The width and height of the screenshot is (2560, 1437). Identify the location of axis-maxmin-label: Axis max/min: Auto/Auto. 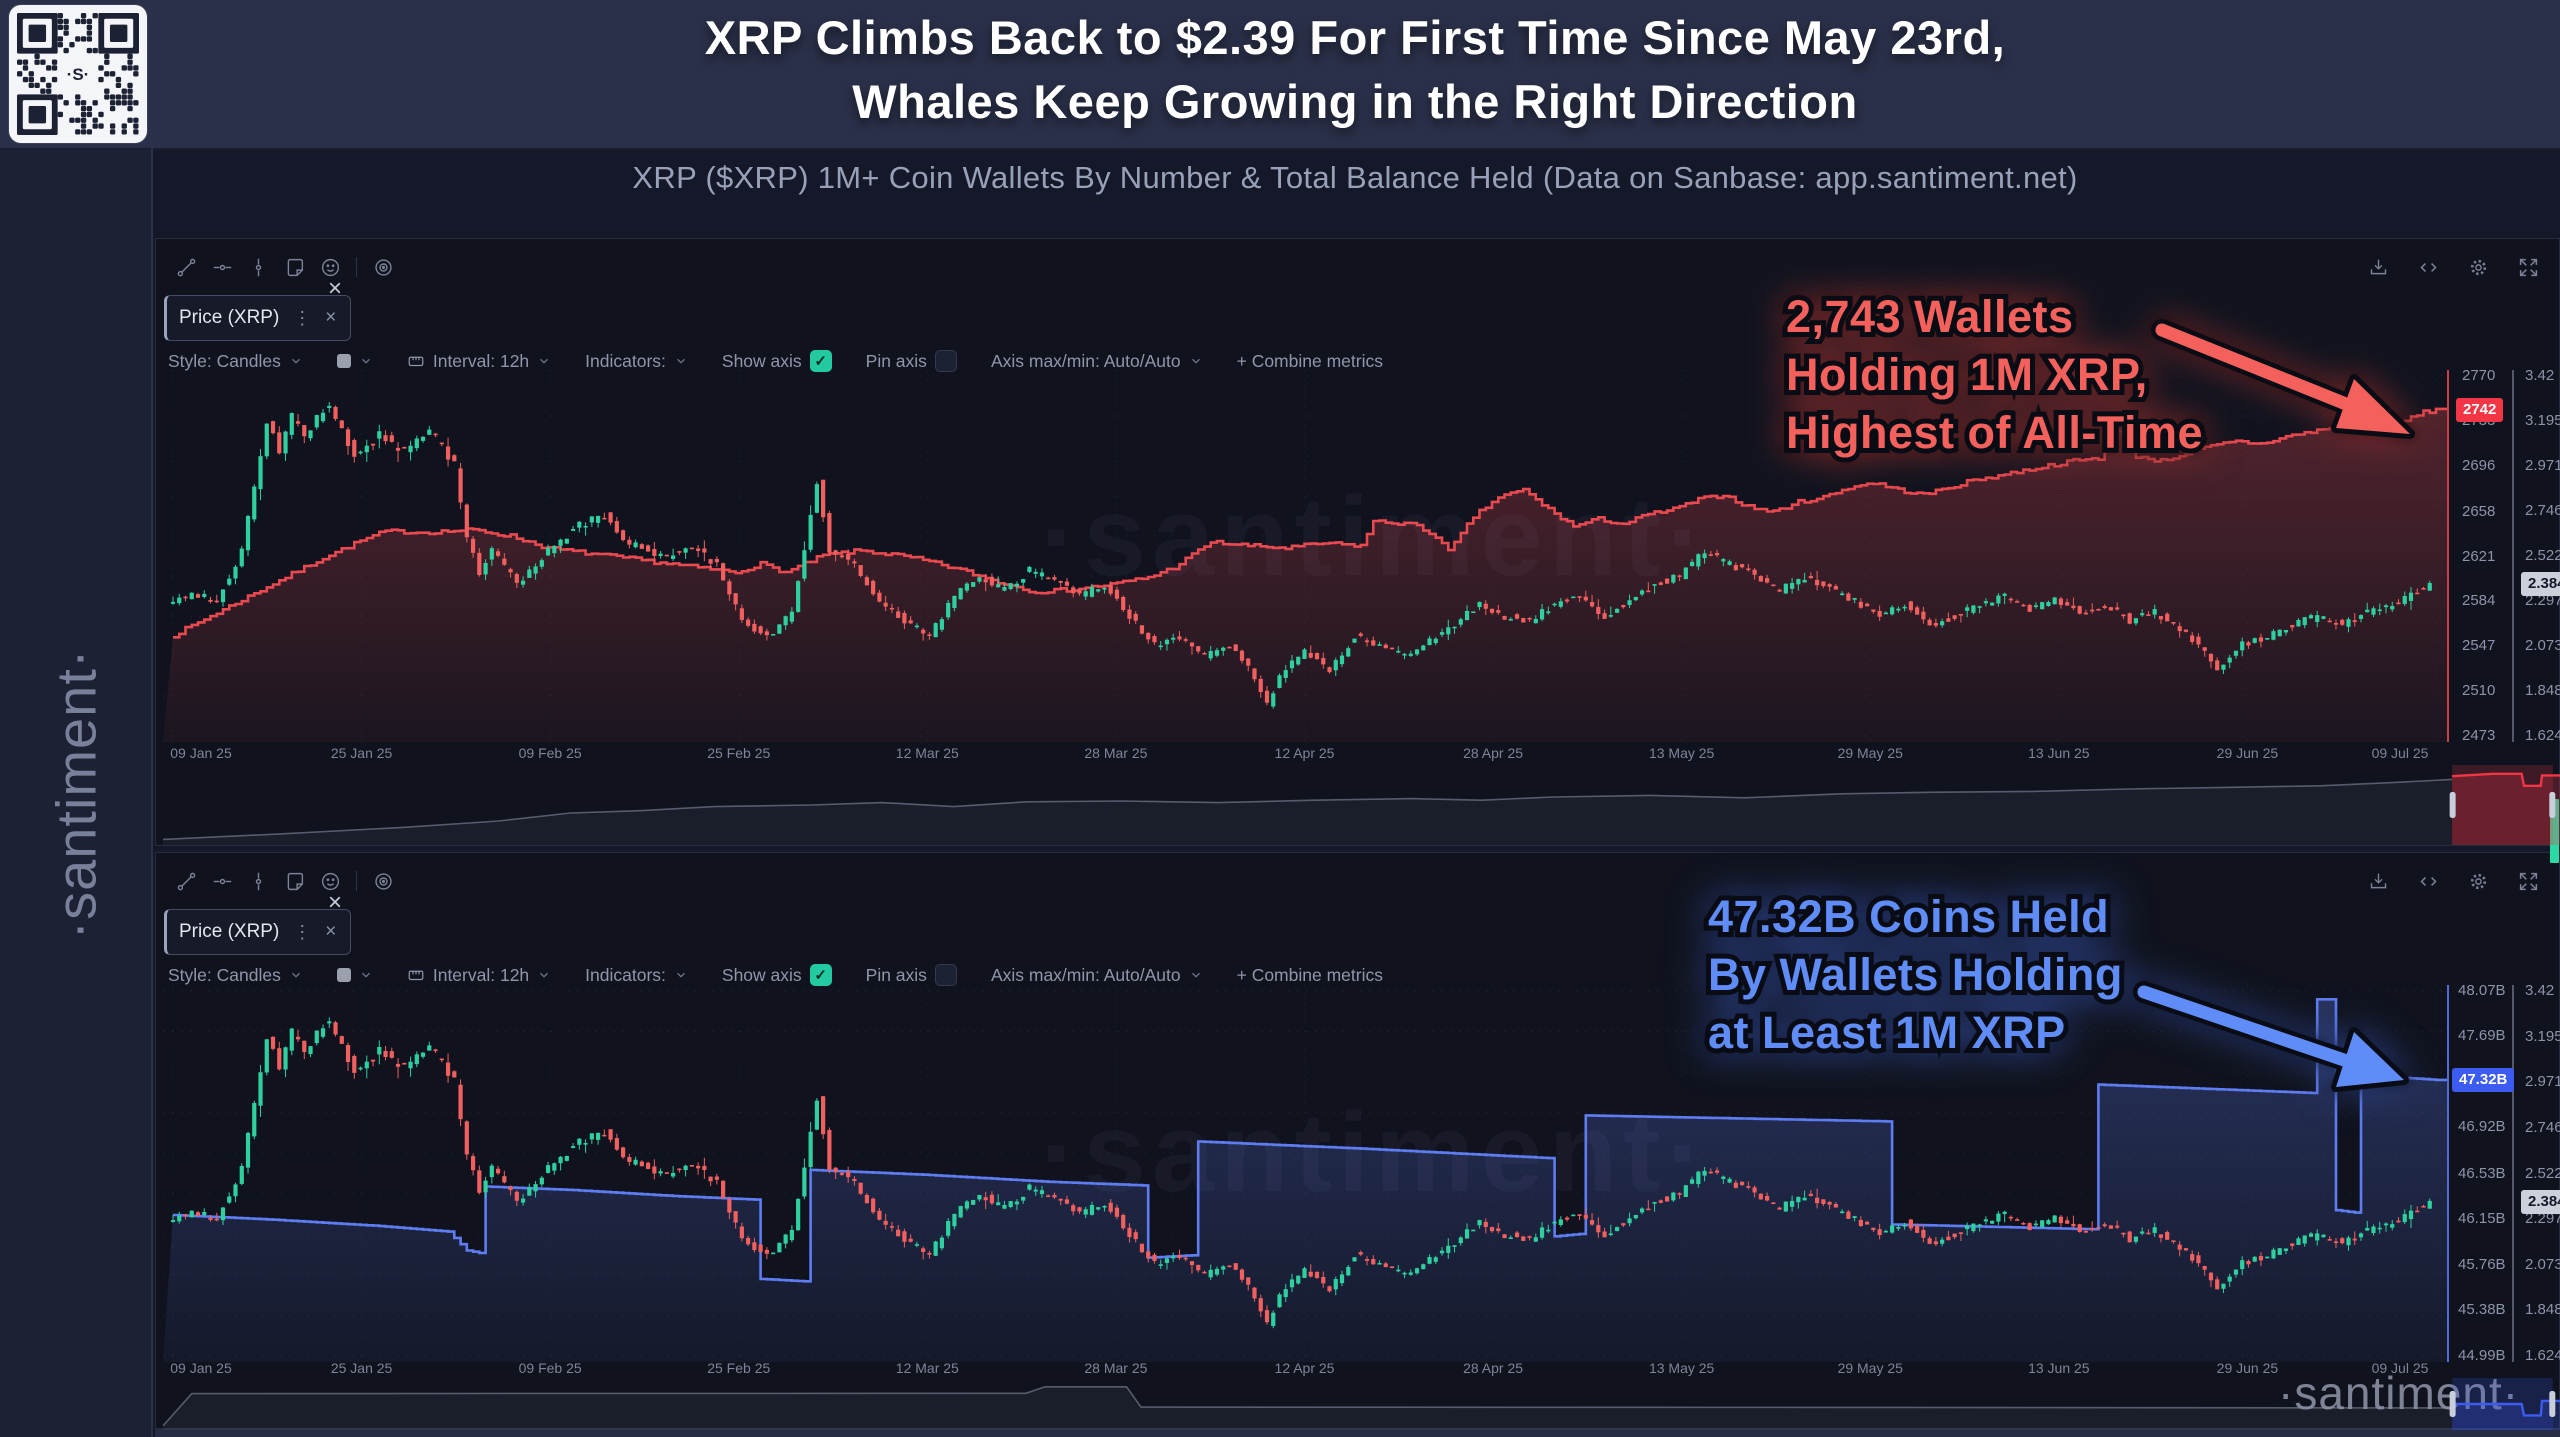
(1085, 360).